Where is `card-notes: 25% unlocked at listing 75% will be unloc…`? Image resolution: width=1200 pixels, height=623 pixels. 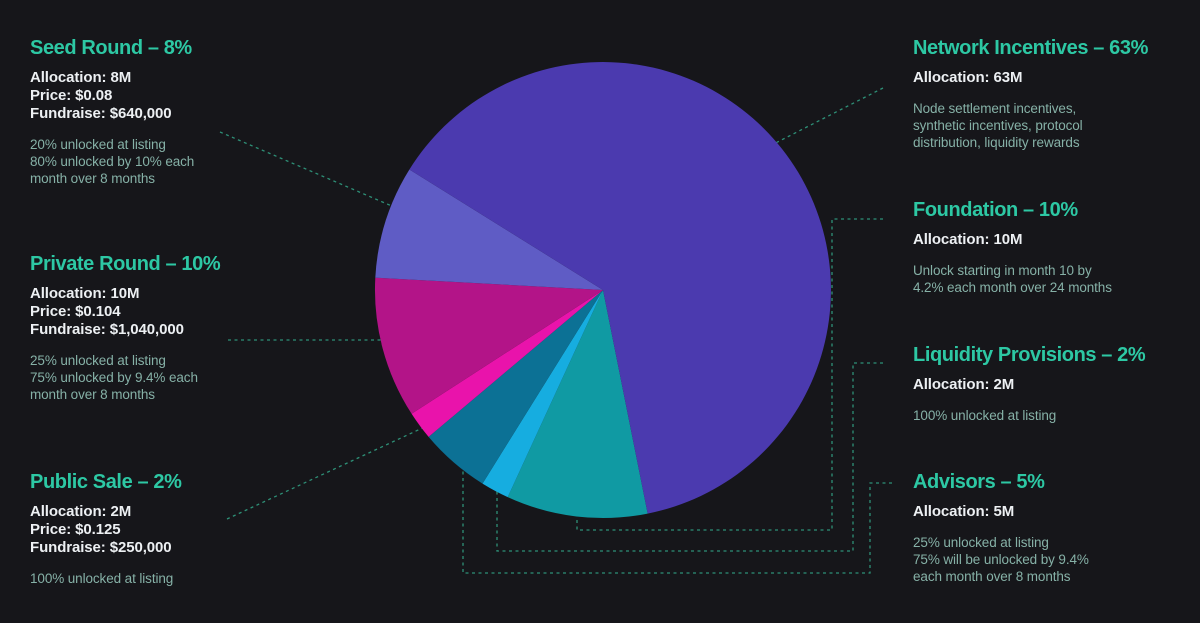 card-notes: 25% unlocked at listing 75% will be unloc… is located at coordinates (1056, 559).